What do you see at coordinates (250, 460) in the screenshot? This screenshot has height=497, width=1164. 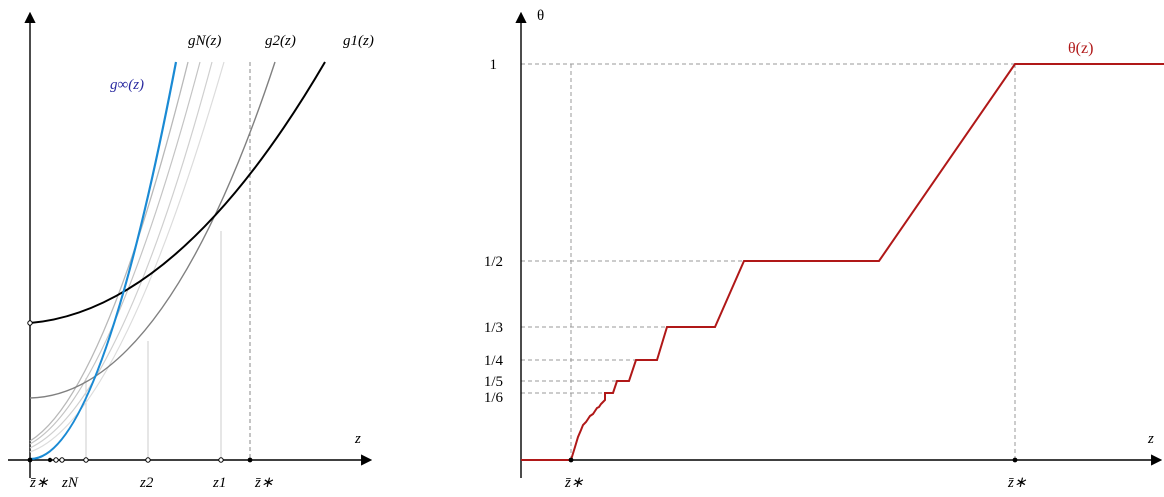 I see `point-z-upper` at bounding box center [250, 460].